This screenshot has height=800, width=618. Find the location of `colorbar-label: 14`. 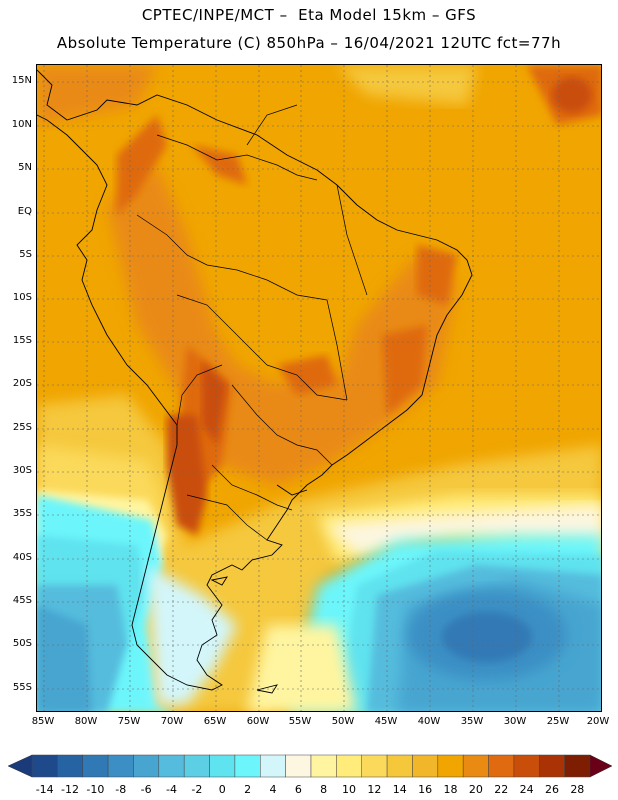

colorbar-label: 14 is located at coordinates (399, 789).